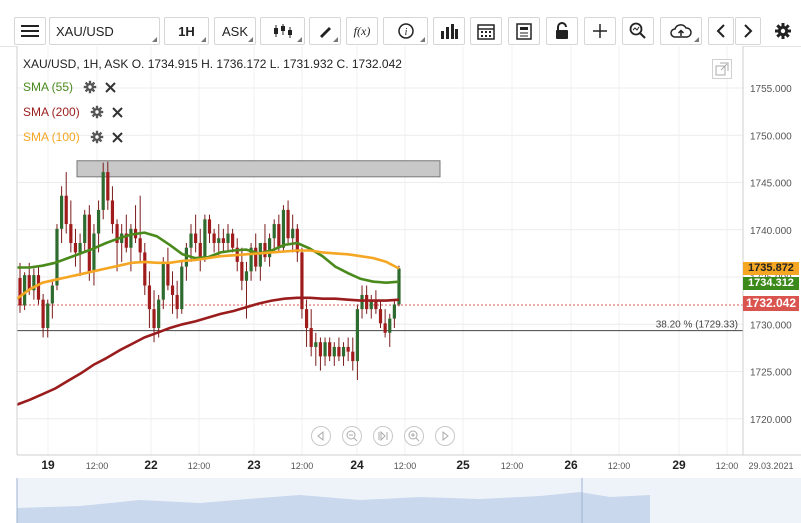 The image size is (801, 523). What do you see at coordinates (748, 31) in the screenshot?
I see `scroll-right-button` at bounding box center [748, 31].